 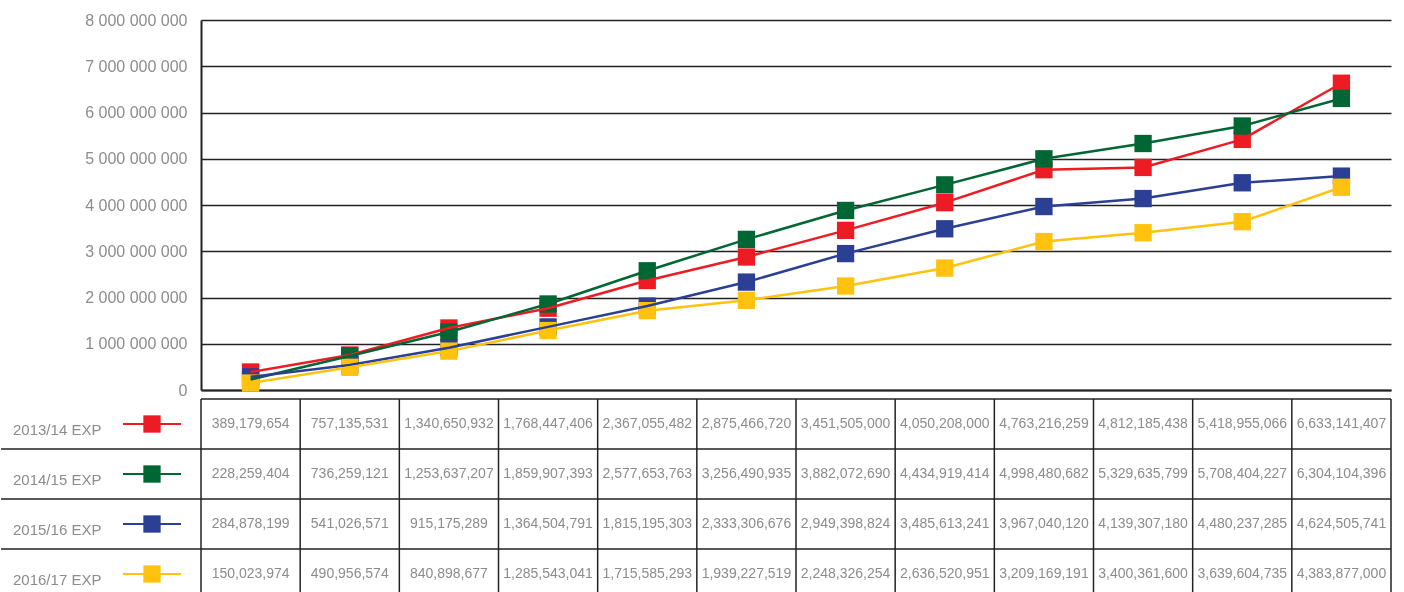 What do you see at coordinates (1044, 473) in the screenshot?
I see `data-label: 4,998,480,682` at bounding box center [1044, 473].